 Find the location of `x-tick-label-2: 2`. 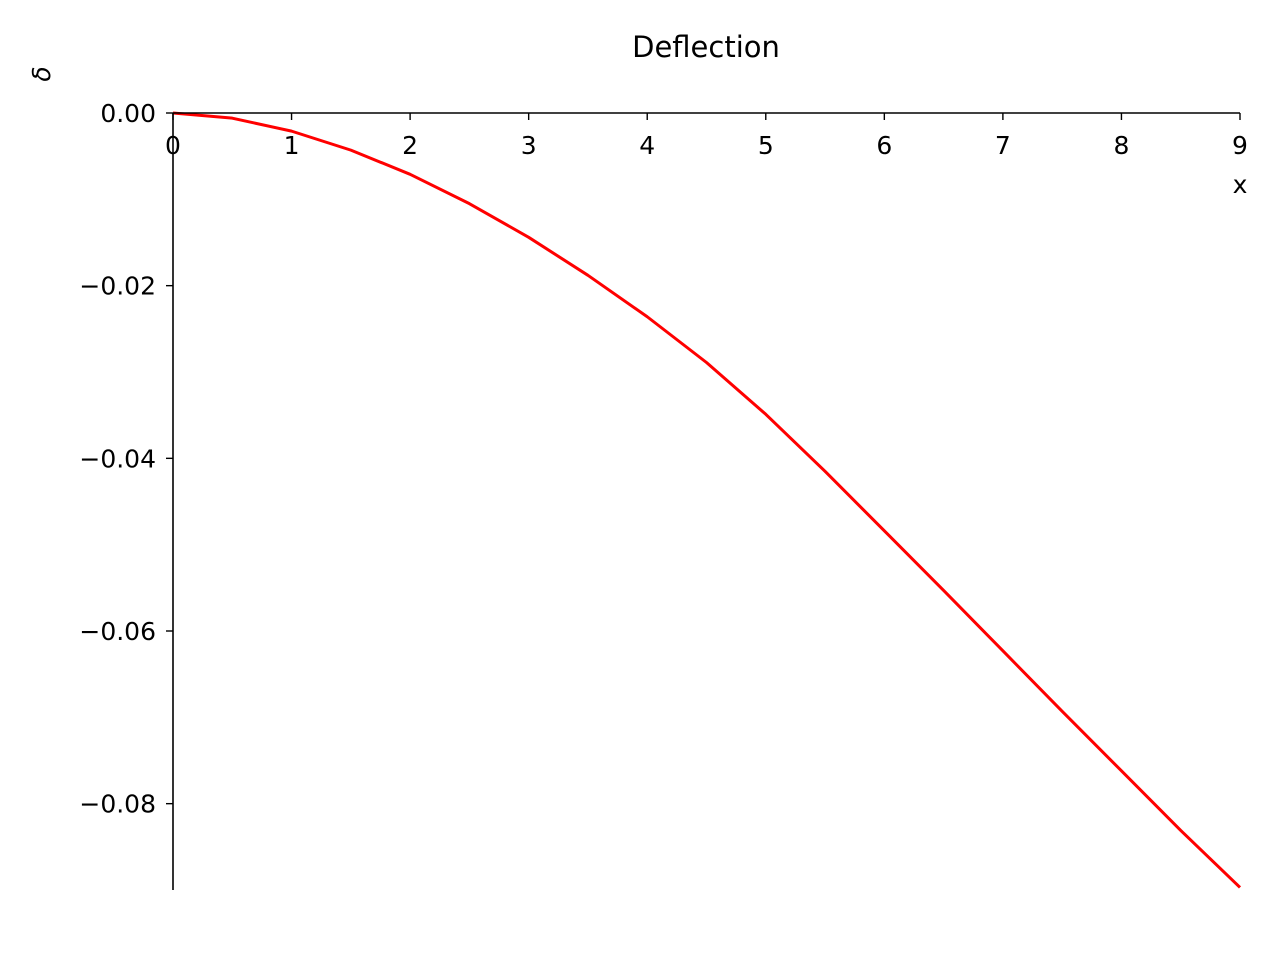

x-tick-label-2: 2 is located at coordinates (410, 145).